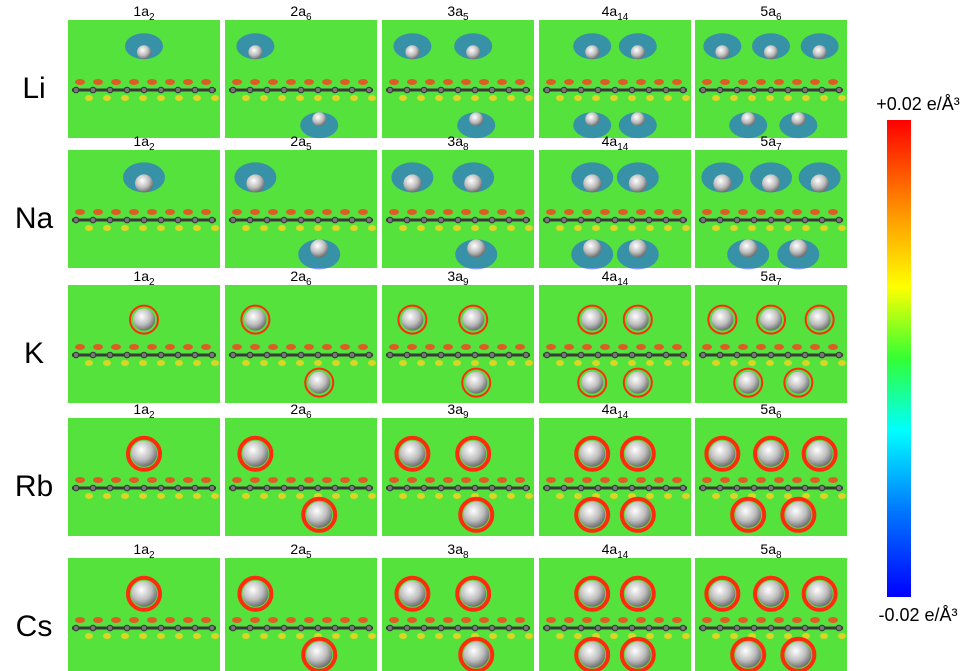  What do you see at coordinates (152, 17) in the screenshot?
I see `panel-label-subscript: 2` at bounding box center [152, 17].